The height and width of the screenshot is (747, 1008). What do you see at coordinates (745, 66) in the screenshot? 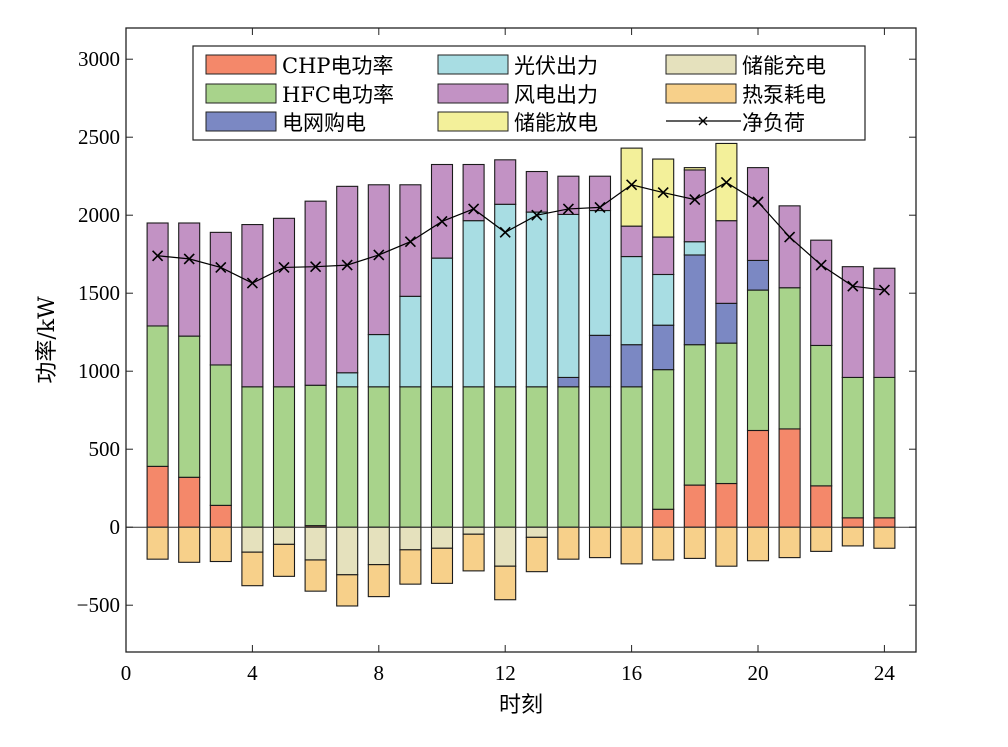
I see `legend-item: 储能充电` at bounding box center [745, 66].